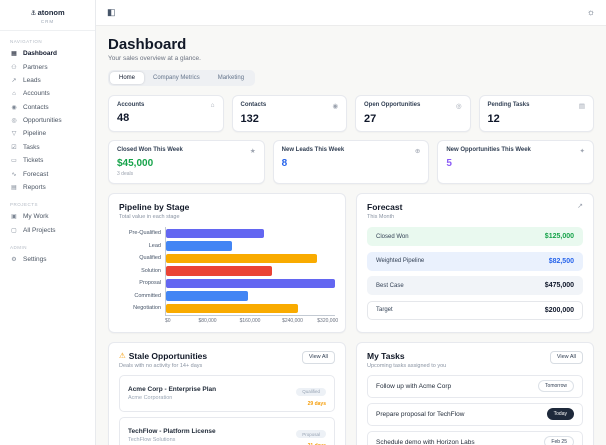 The image size is (606, 445). What do you see at coordinates (14, 217) in the screenshot?
I see `my-work-icon: ▣` at bounding box center [14, 217].